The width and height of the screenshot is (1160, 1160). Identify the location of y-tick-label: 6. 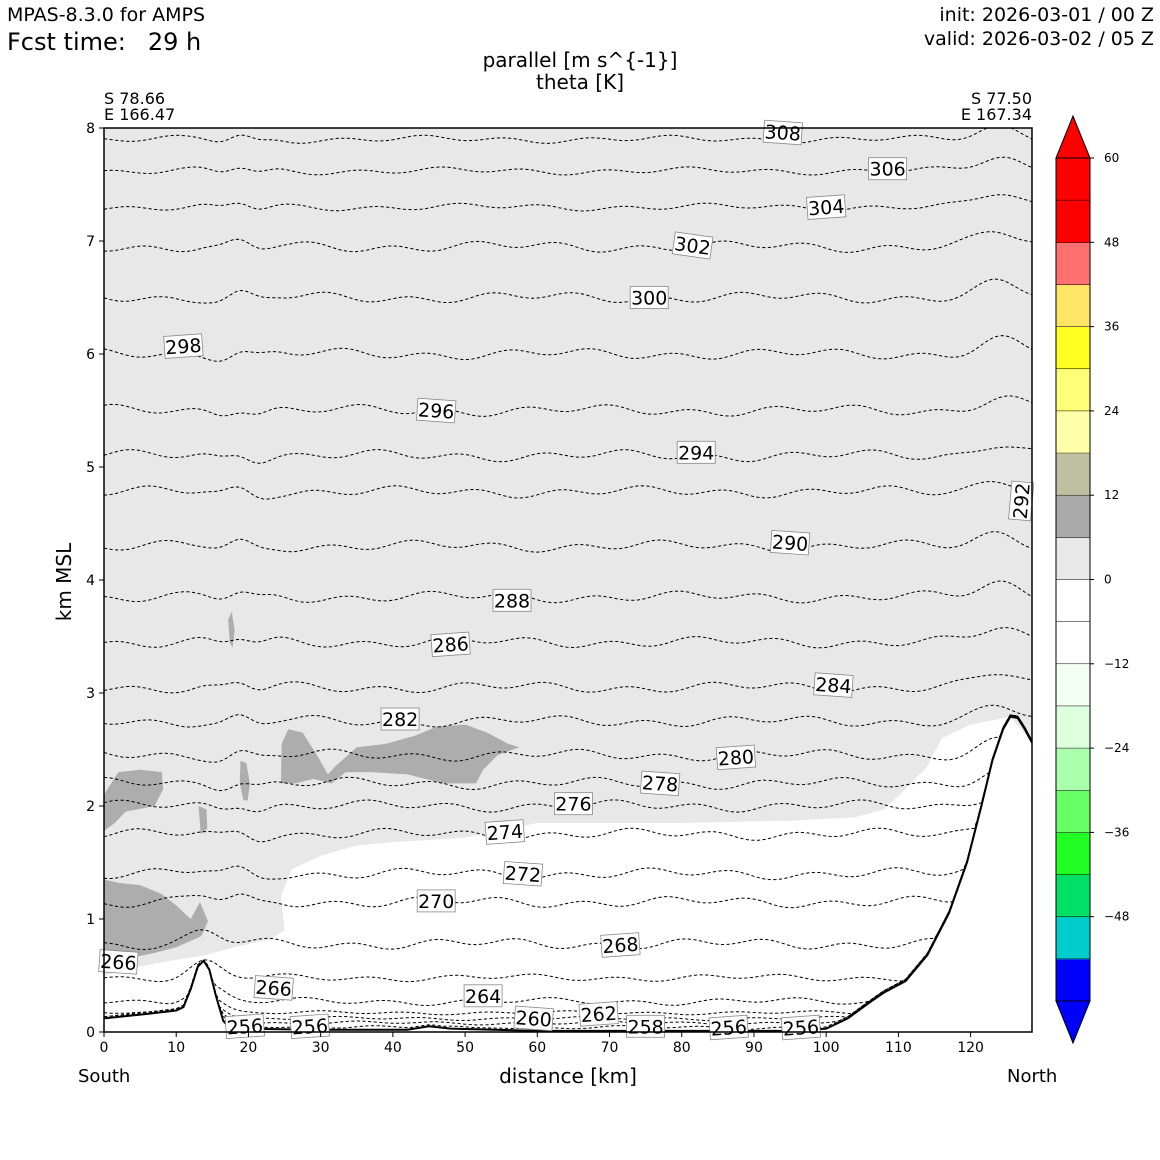
(90, 355).